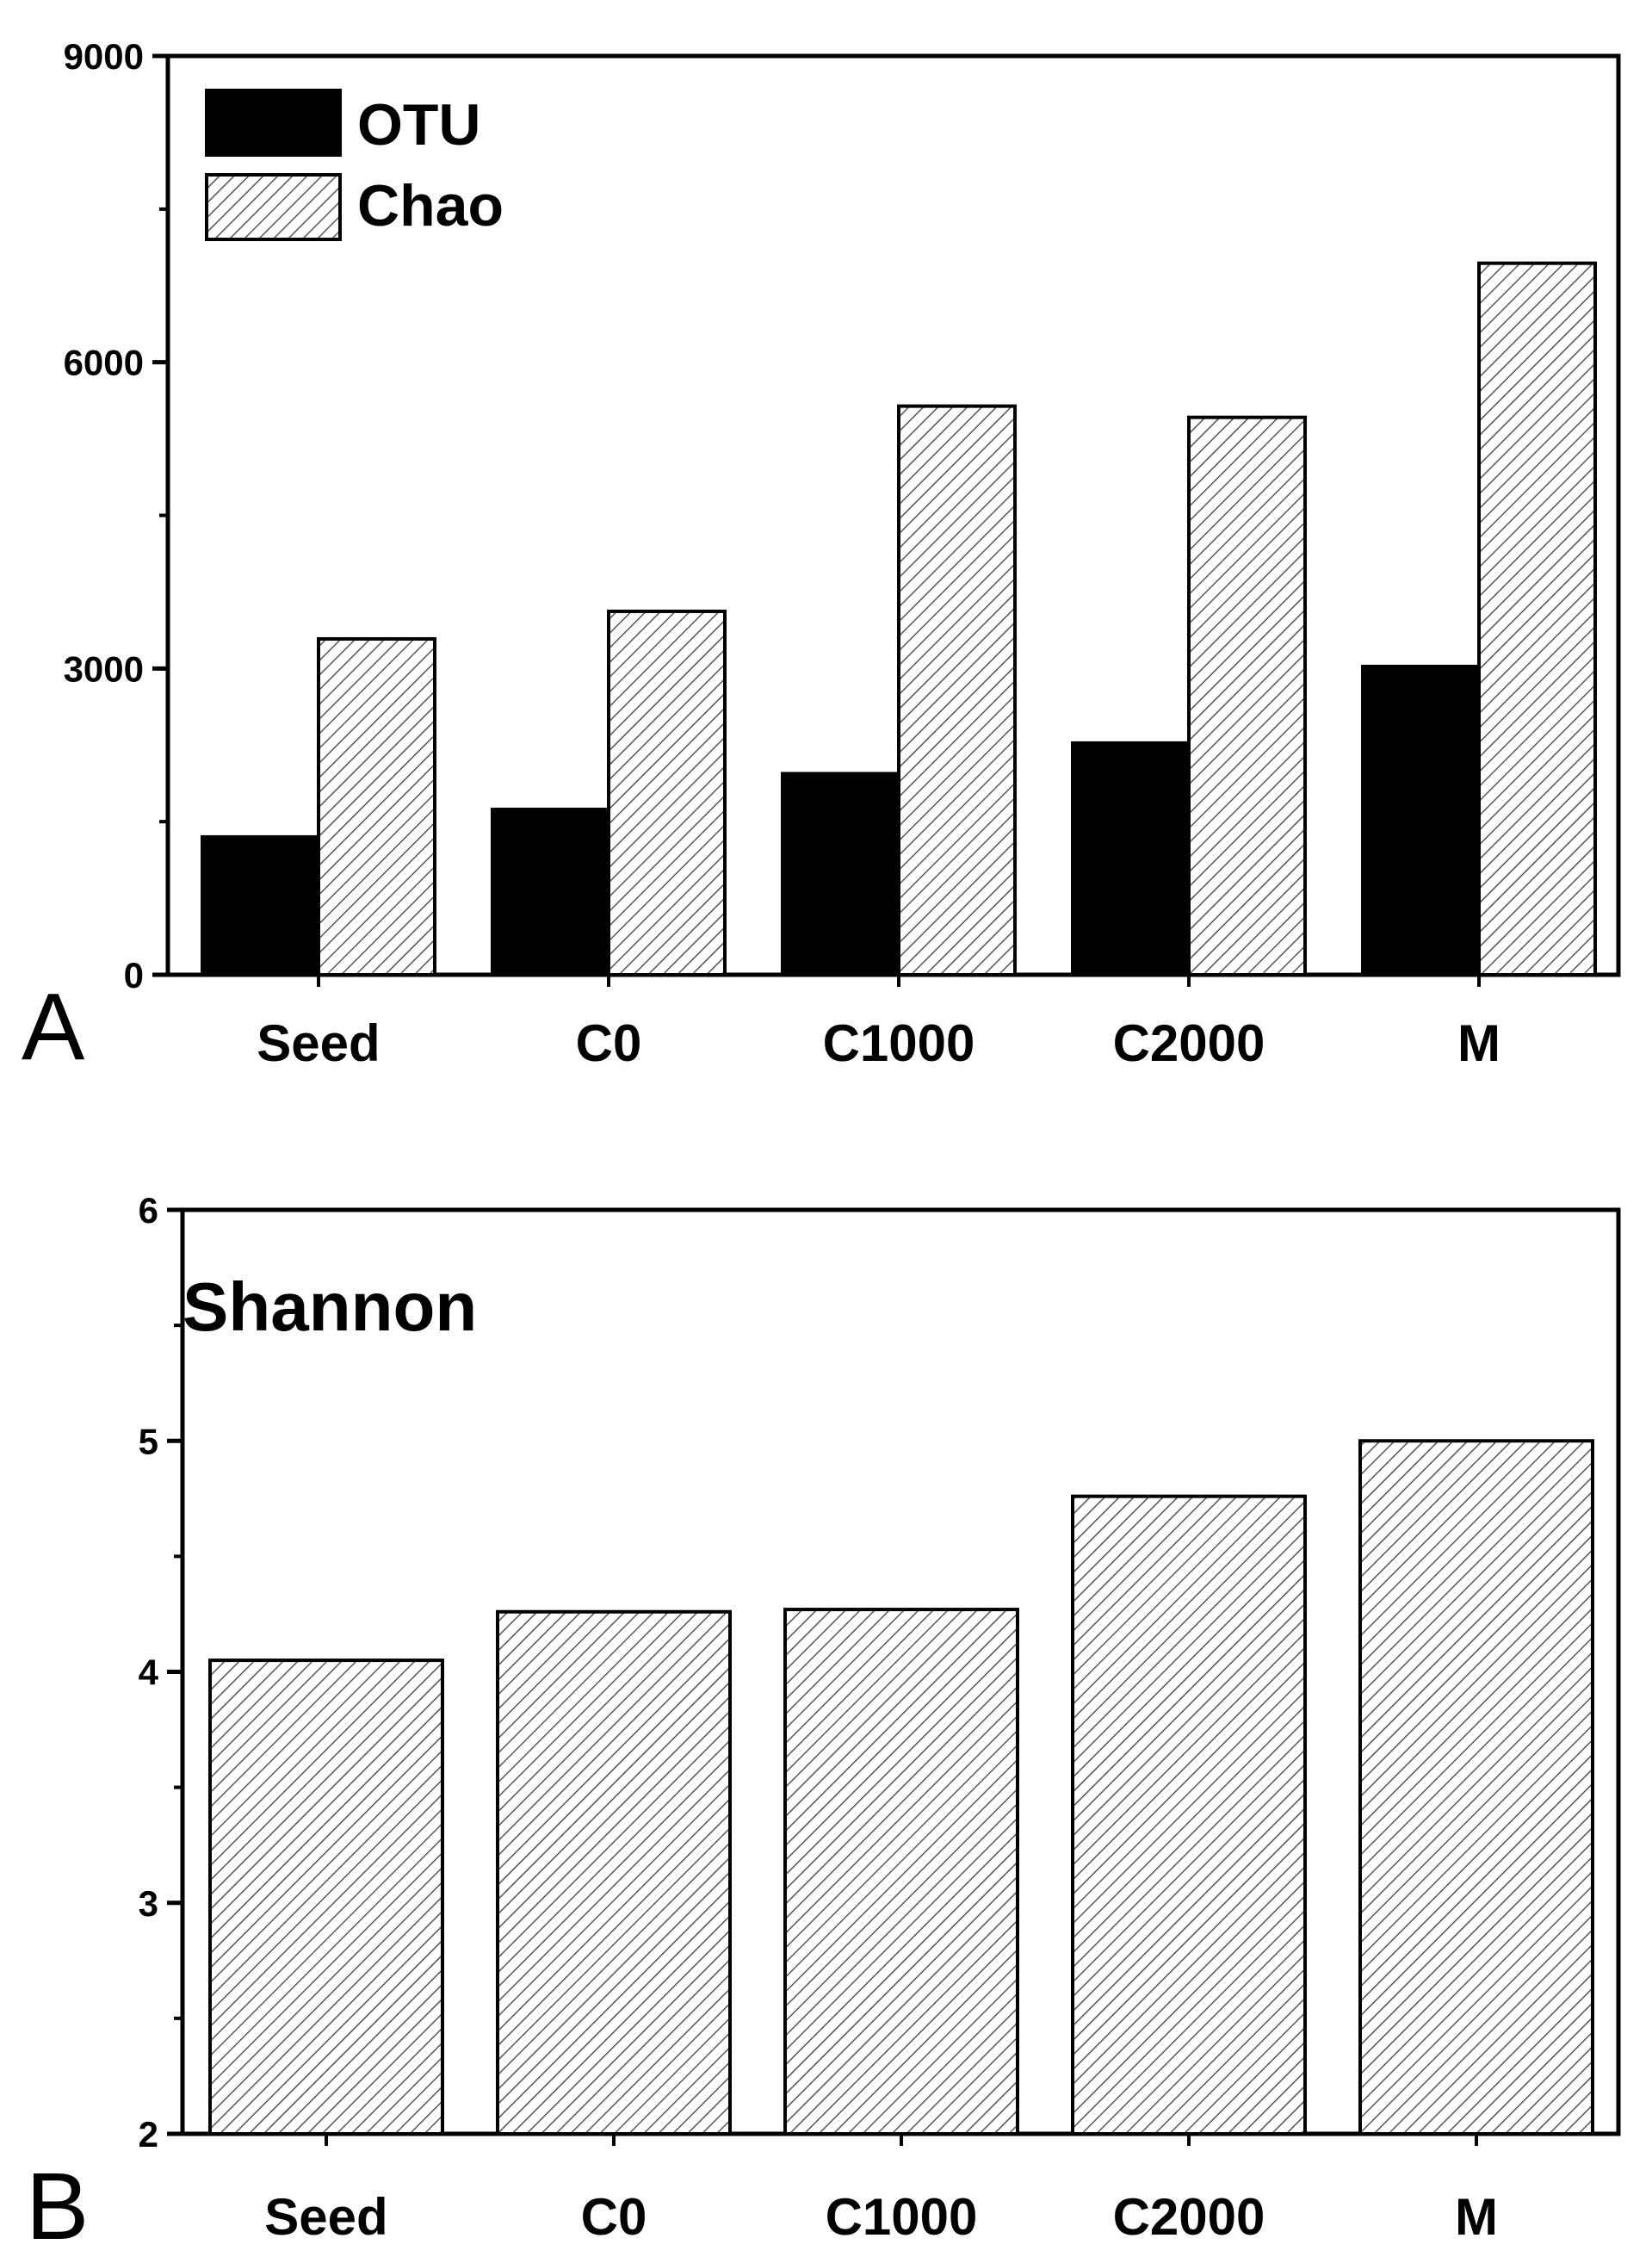 Image resolution: width=1652 pixels, height=2263 pixels. Describe the element at coordinates (1247, 696) in the screenshot. I see `bar-chao-c2000` at that location.